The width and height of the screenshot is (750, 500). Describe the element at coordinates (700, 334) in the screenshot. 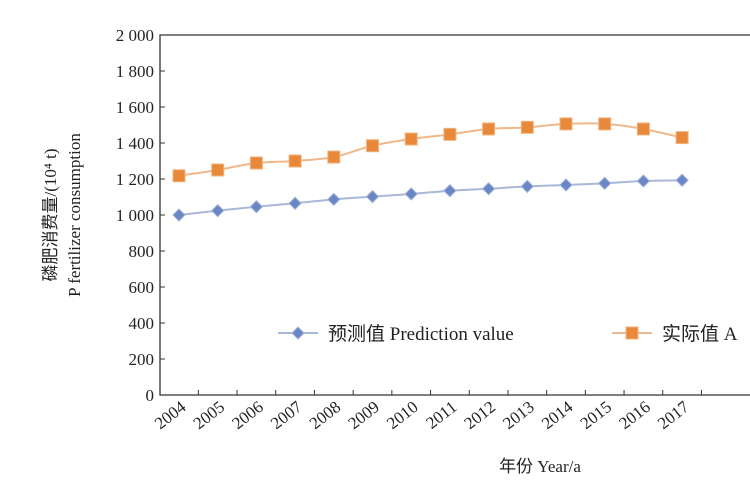

I see `legend-label: 实际值 A` at that location.